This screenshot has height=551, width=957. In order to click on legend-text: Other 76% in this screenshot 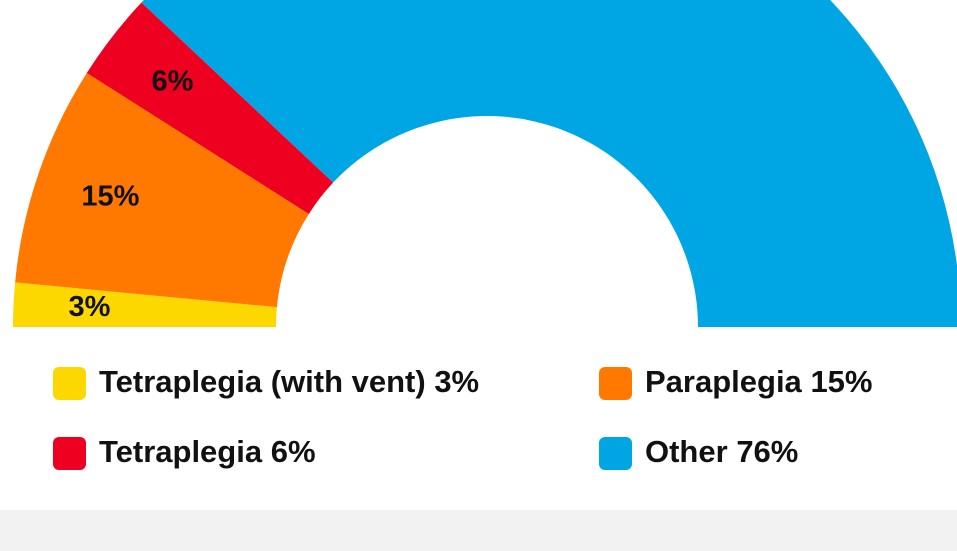, I will do `click(721, 451)`.